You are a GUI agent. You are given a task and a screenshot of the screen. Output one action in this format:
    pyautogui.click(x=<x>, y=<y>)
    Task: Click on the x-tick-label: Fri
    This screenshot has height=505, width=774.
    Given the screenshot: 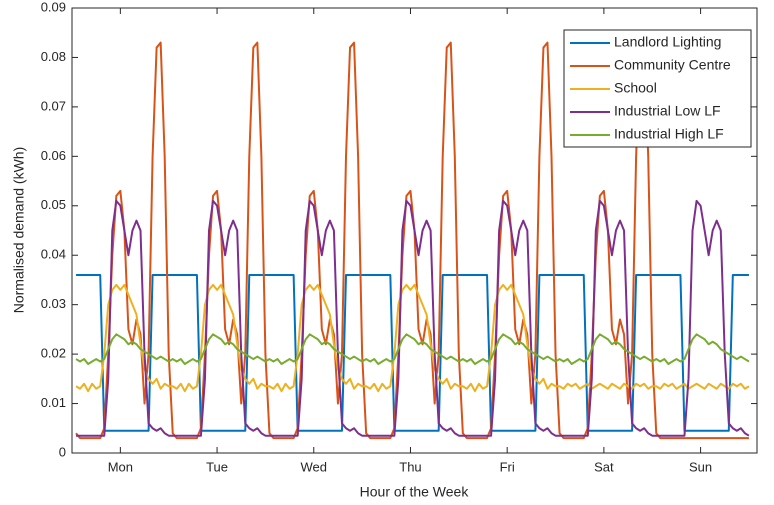 What is the action you would take?
    pyautogui.click(x=507, y=466)
    